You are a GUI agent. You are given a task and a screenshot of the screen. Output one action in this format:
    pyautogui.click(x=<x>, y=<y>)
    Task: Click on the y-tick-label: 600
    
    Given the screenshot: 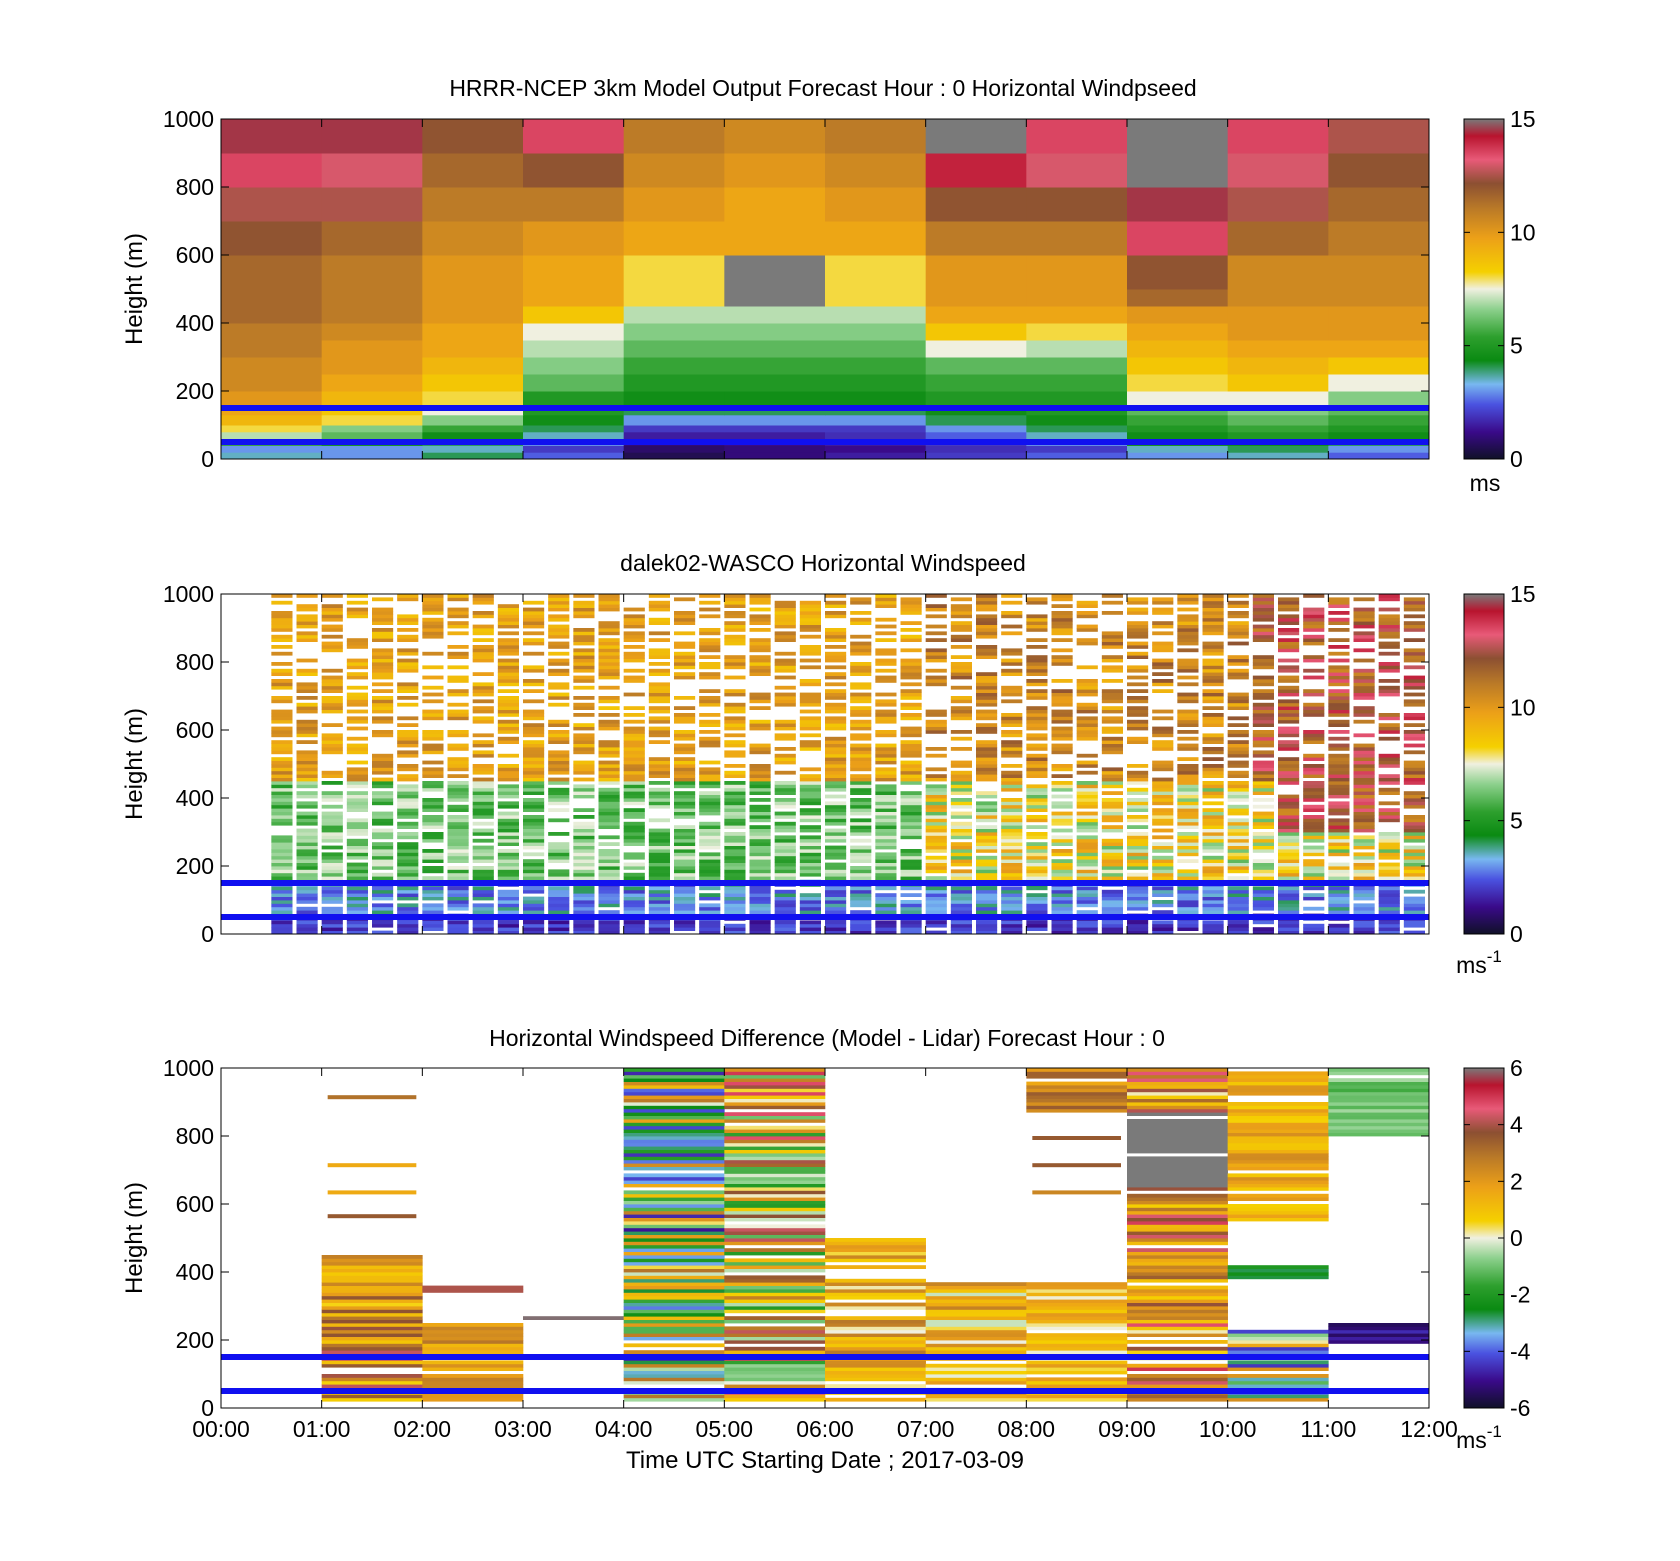 What is the action you would take?
    pyautogui.click(x=195, y=730)
    